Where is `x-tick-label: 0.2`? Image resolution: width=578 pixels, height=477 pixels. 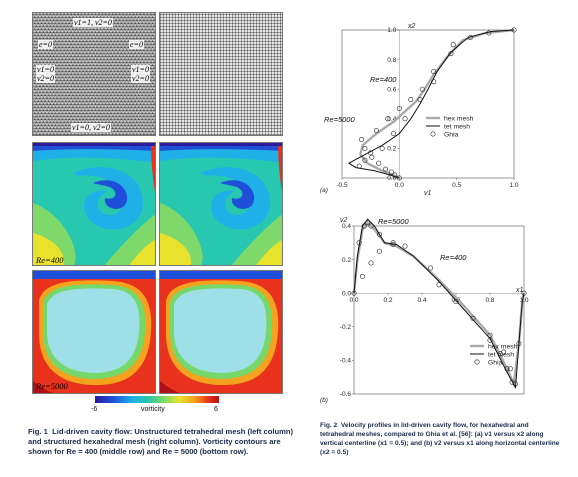 x-tick-label: 0.2 is located at coordinates (387, 300).